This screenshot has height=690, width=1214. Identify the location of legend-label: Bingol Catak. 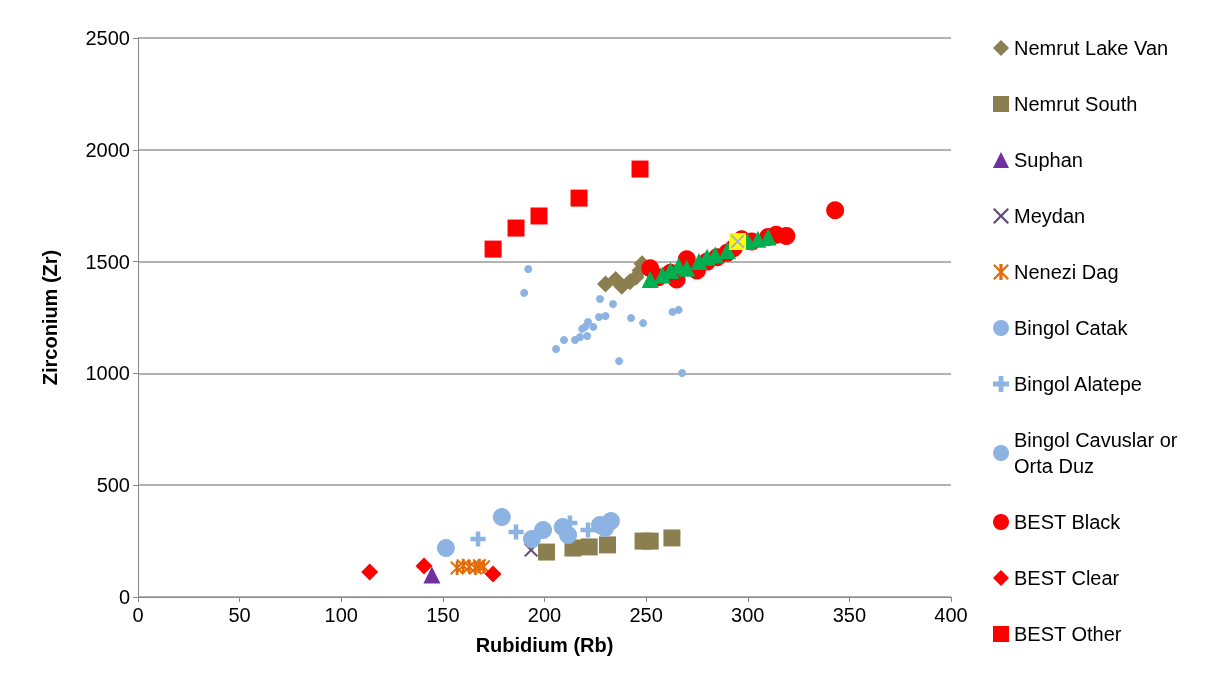
(1071, 328).